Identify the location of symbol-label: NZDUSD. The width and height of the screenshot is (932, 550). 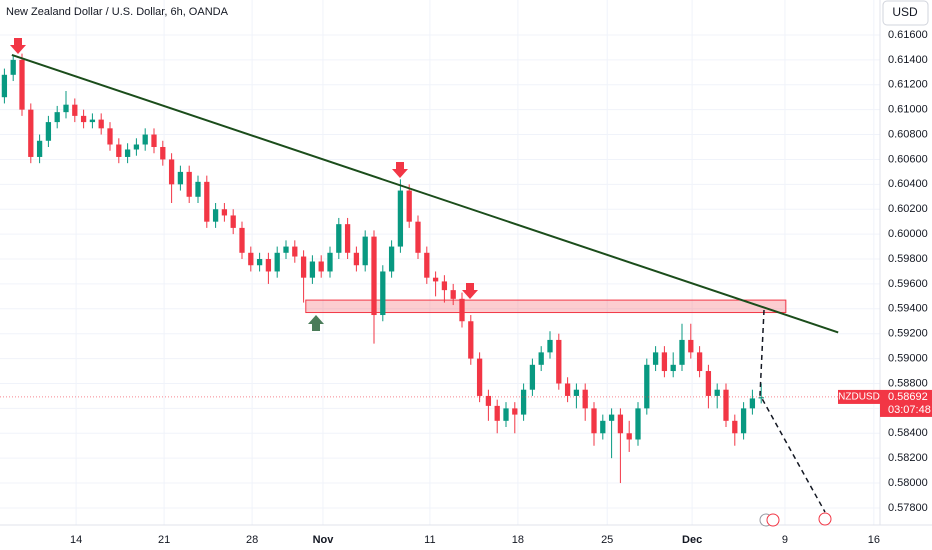
(859, 397).